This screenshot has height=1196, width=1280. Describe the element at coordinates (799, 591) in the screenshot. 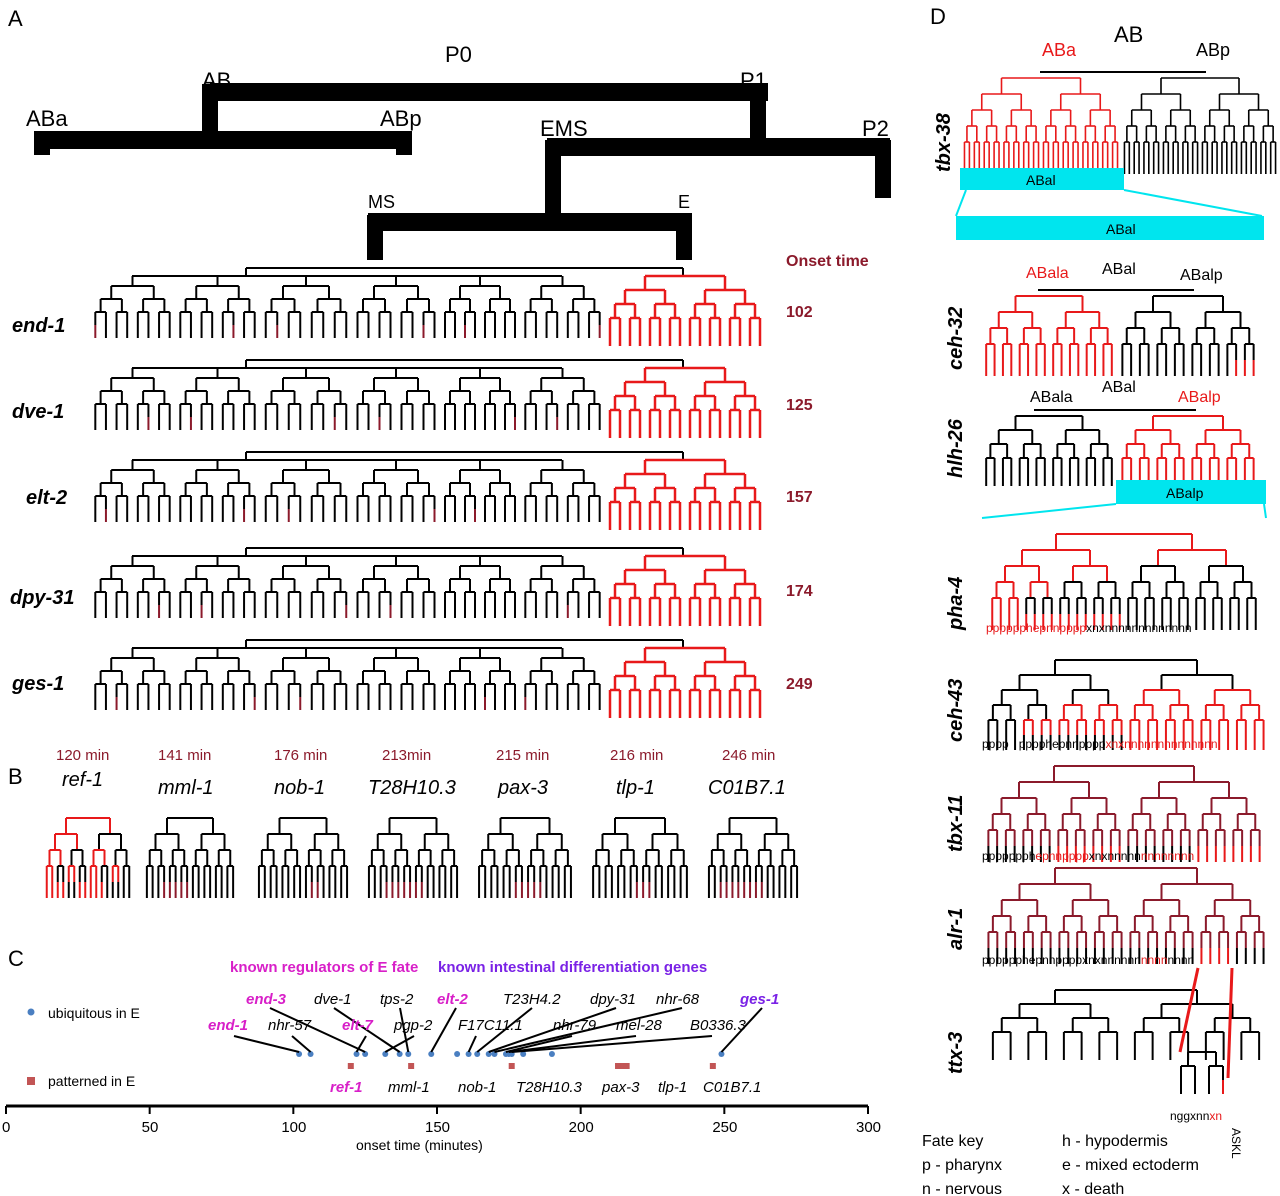

I see `onset-dpy-31: 174` at that location.